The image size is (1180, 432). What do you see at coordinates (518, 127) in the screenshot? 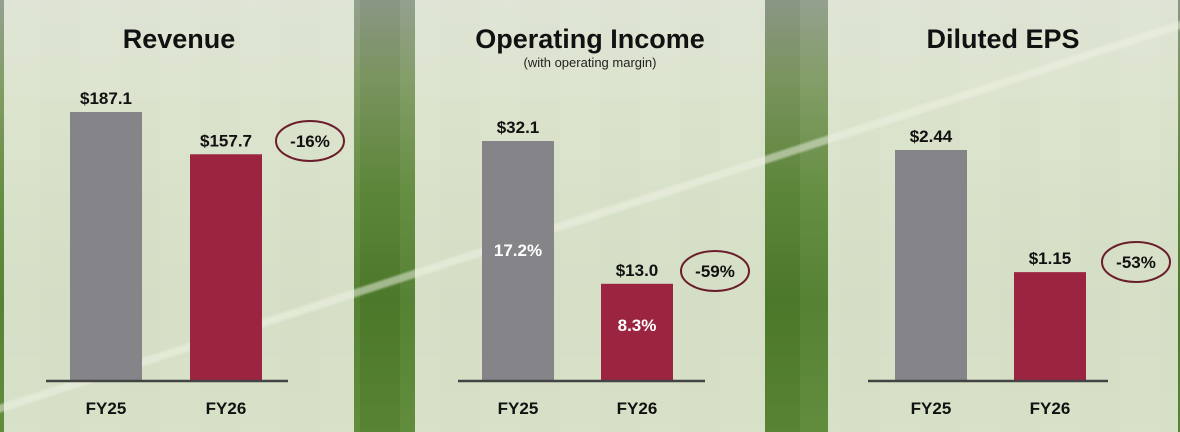
I see `value-label-fy25: $32.1` at bounding box center [518, 127].